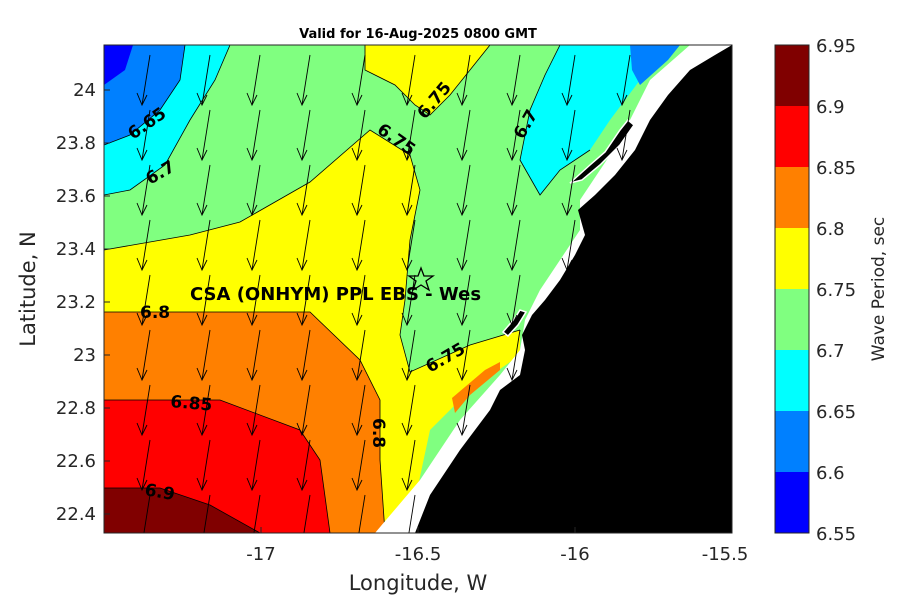 This screenshot has height=600, width=900. I want to click on y-tick-label: 24, so click(84, 90).